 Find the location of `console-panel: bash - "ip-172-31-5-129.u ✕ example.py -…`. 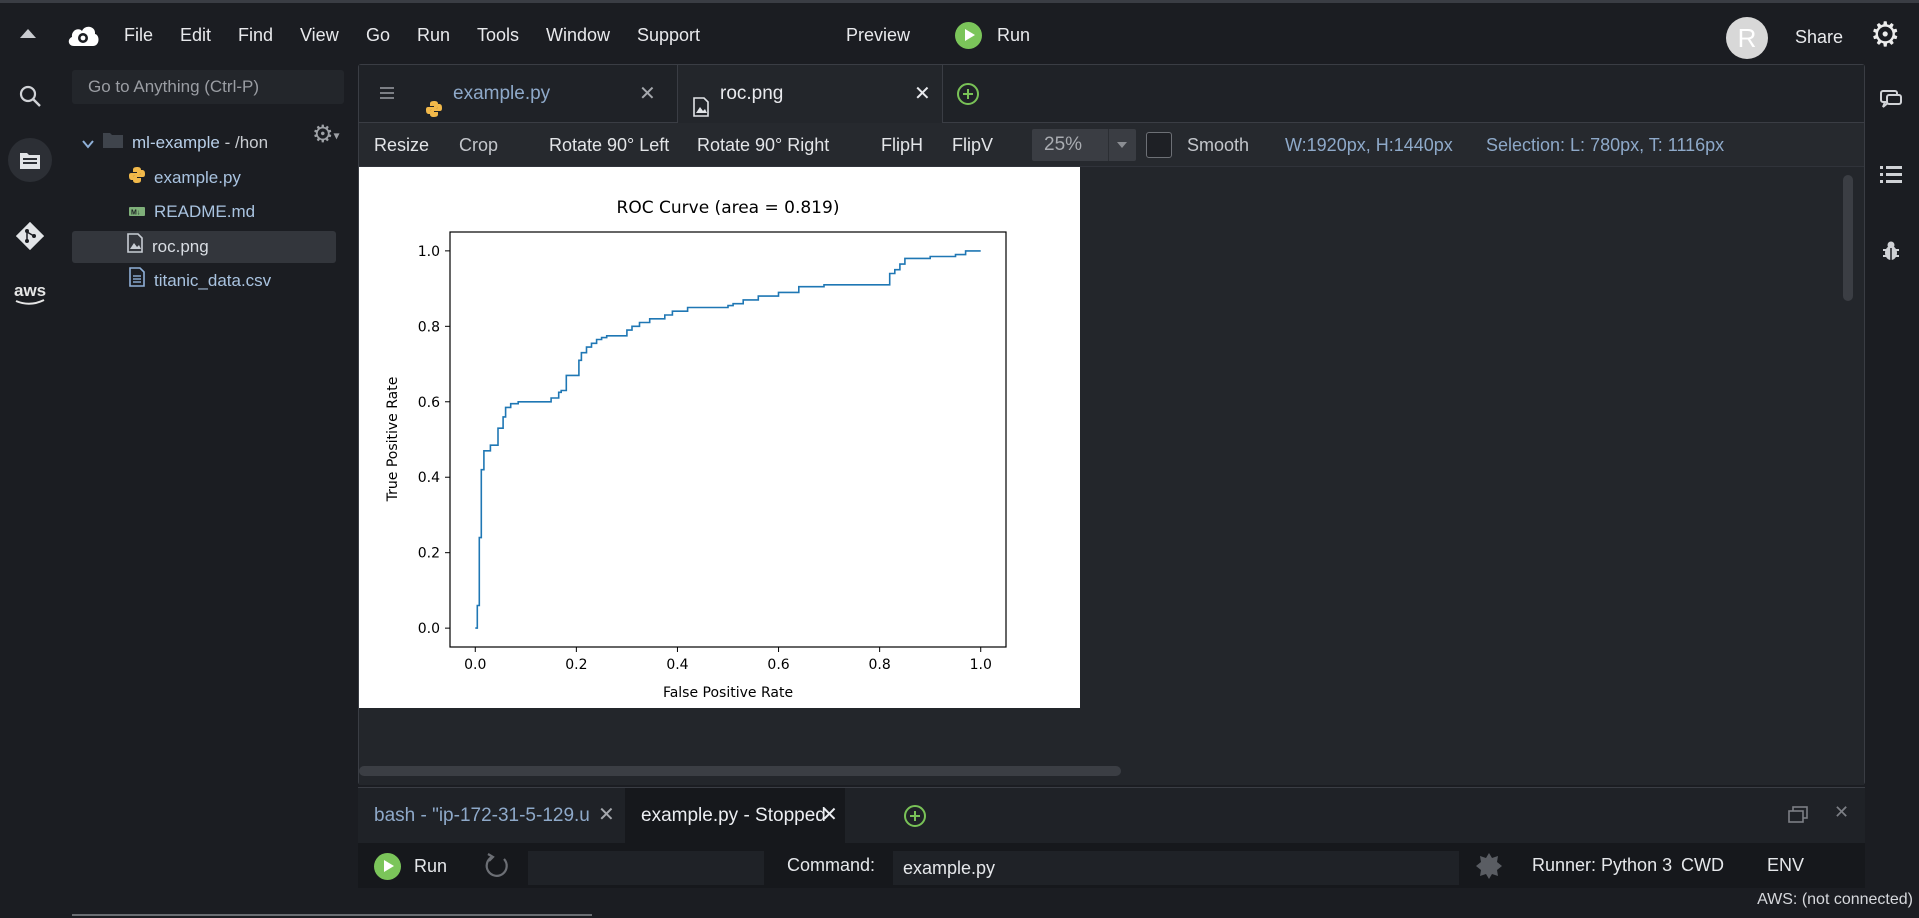

console-panel: bash - "ip-172-31-5-129.u ✕ example.py -… is located at coordinates (1111, 837).